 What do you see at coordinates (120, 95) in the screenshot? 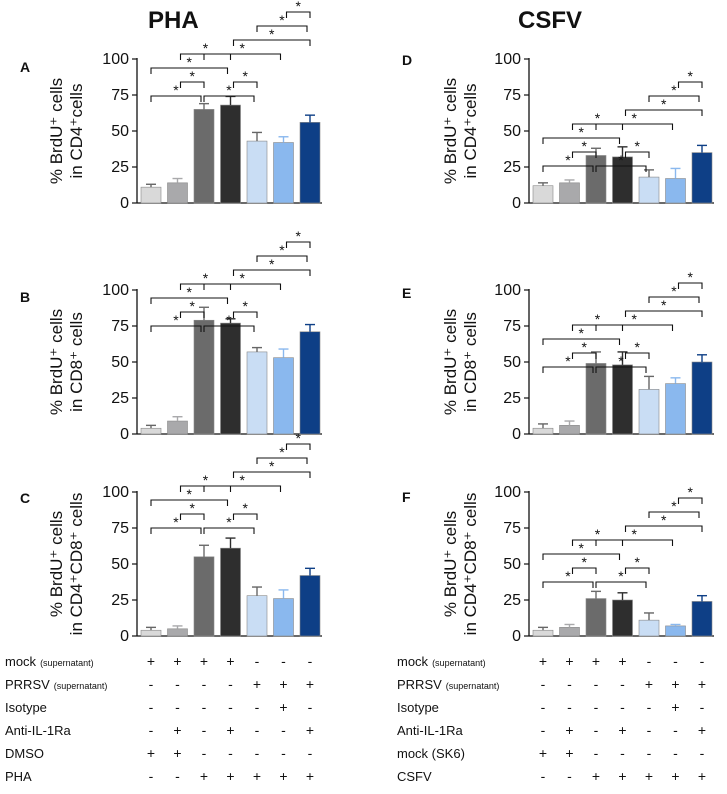
I see `panel-a-y-tick-label: 75` at bounding box center [120, 95].